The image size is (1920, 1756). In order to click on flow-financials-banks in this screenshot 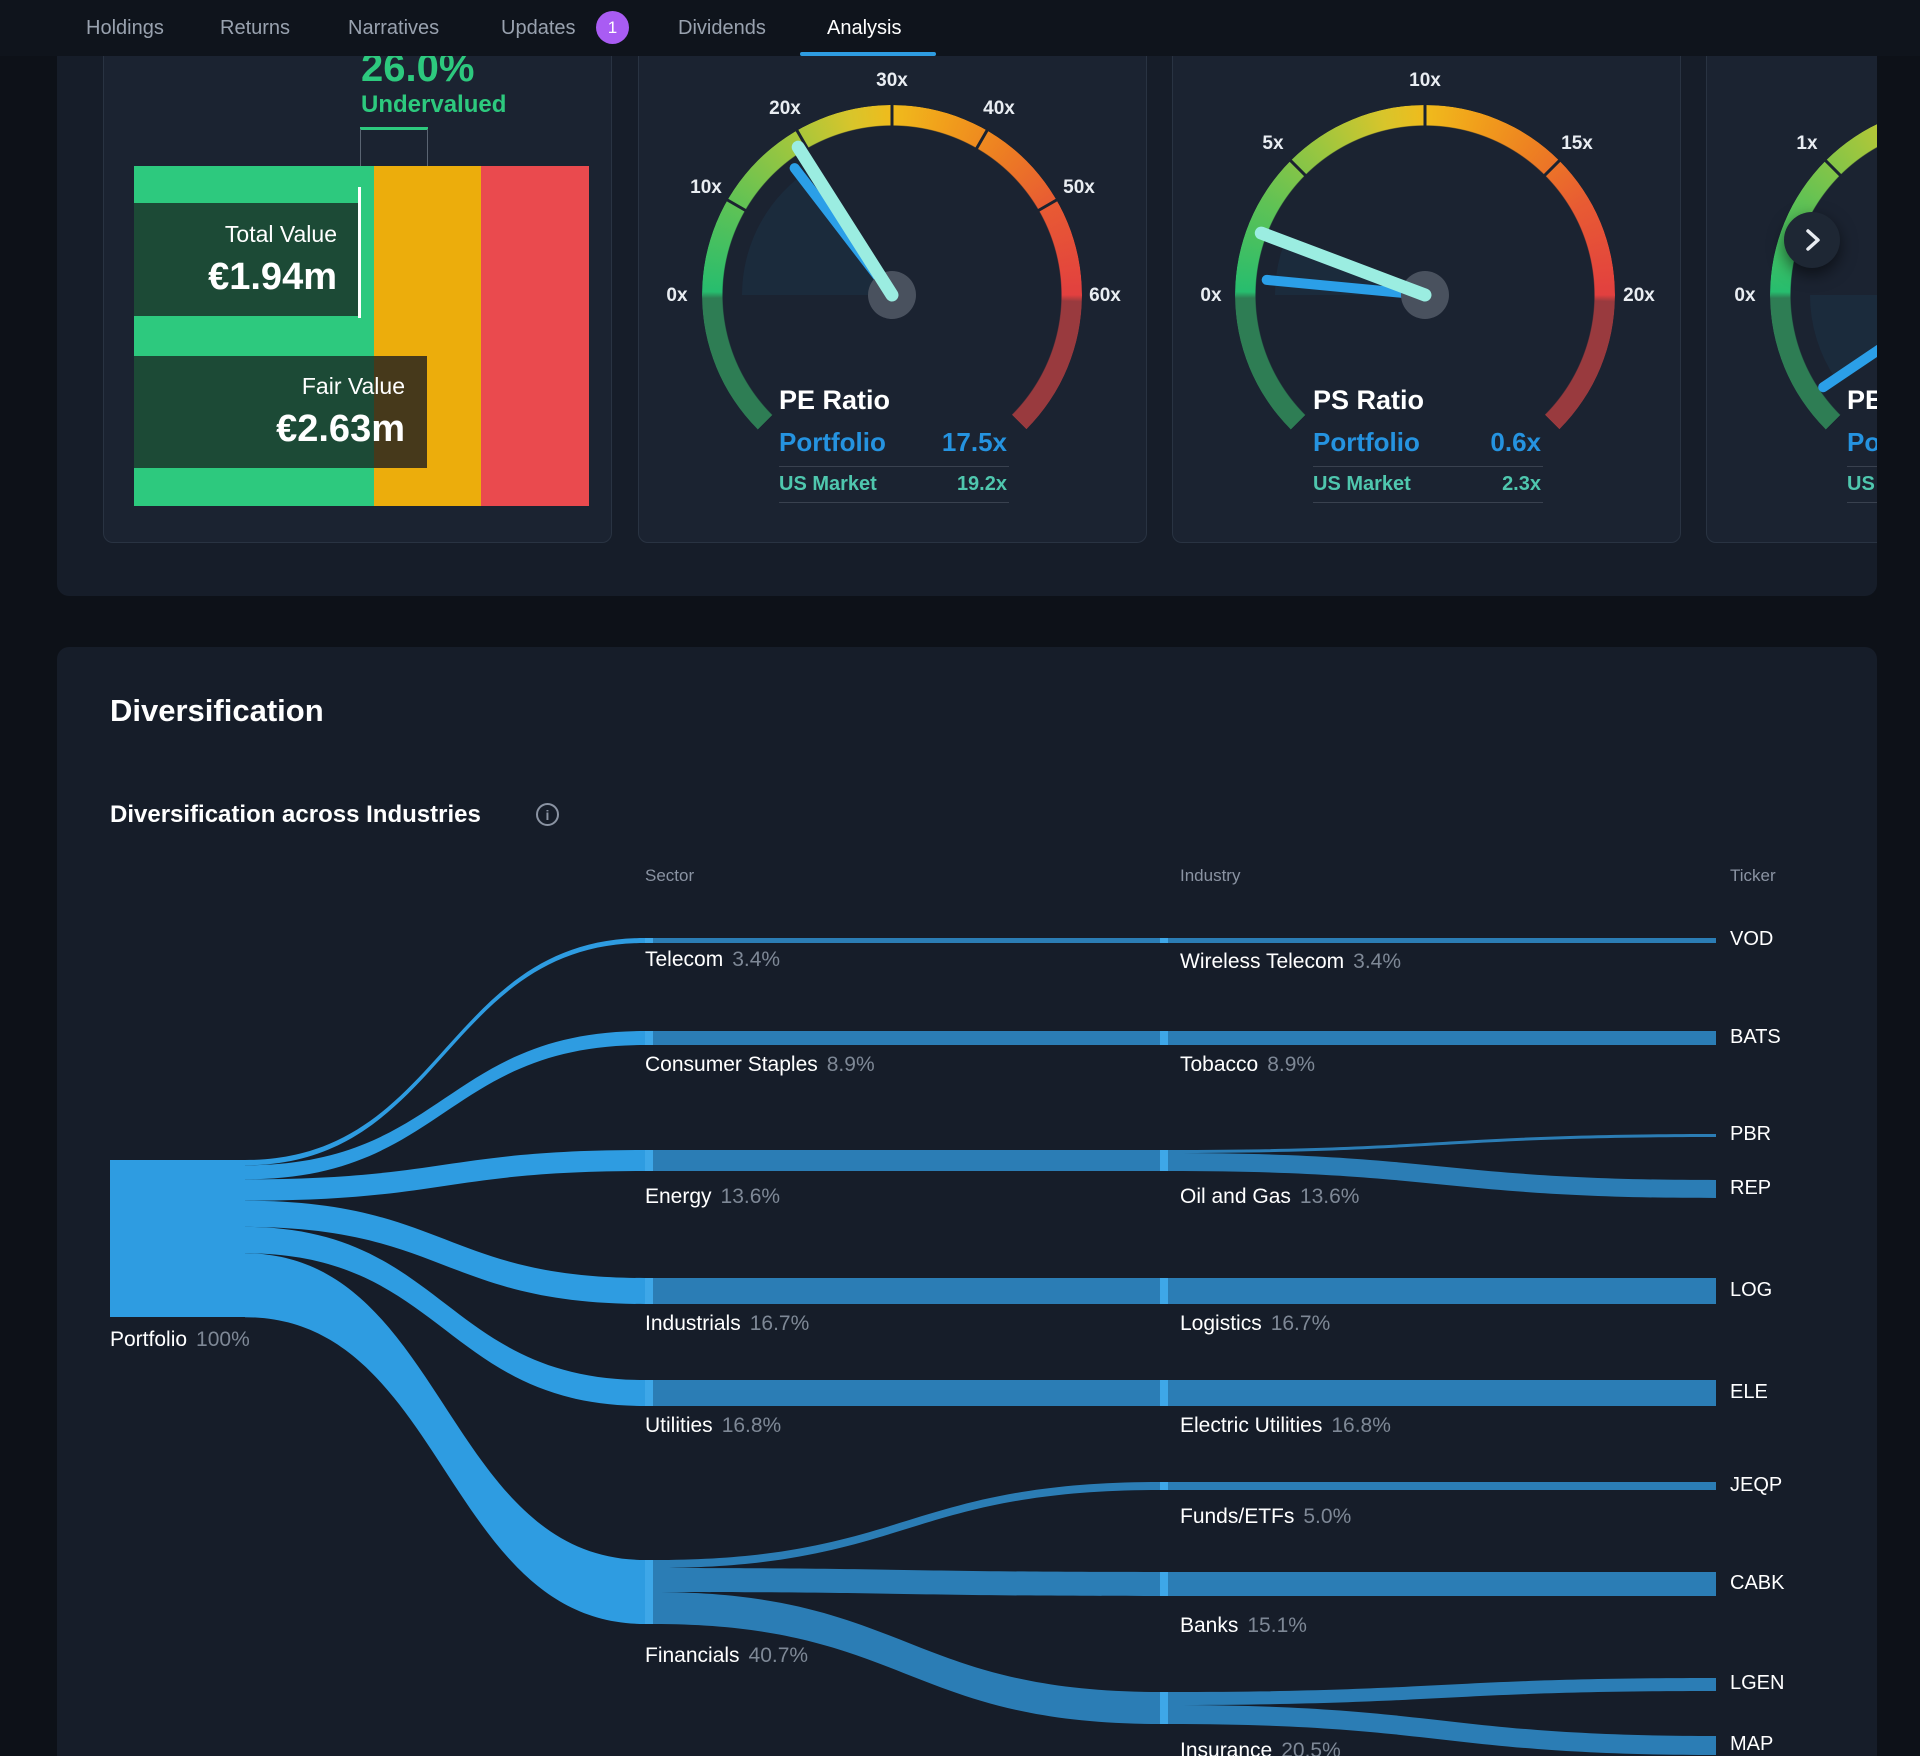, I will do `click(906, 1582)`.